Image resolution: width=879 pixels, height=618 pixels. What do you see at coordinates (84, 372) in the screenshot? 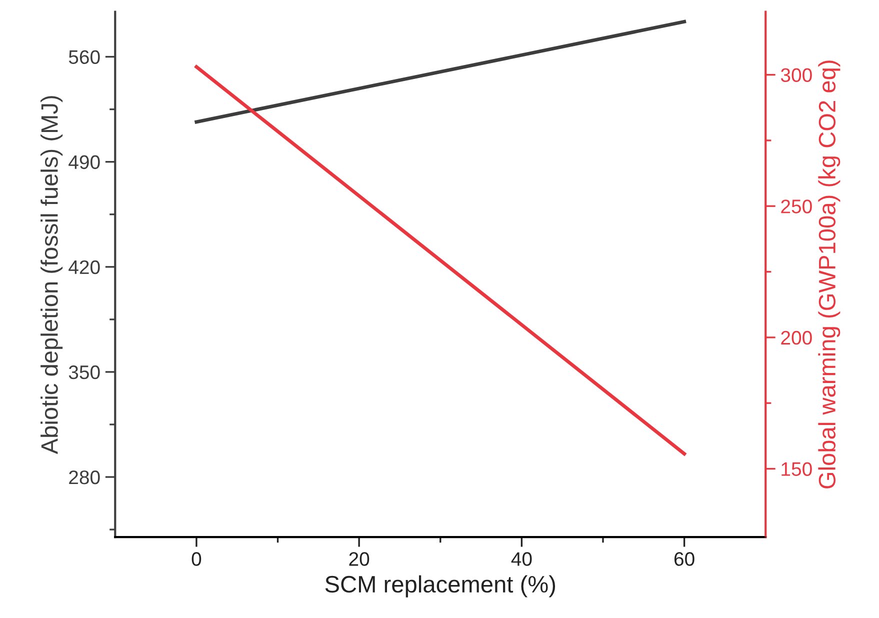
I see `y-tick-label: 350` at bounding box center [84, 372].